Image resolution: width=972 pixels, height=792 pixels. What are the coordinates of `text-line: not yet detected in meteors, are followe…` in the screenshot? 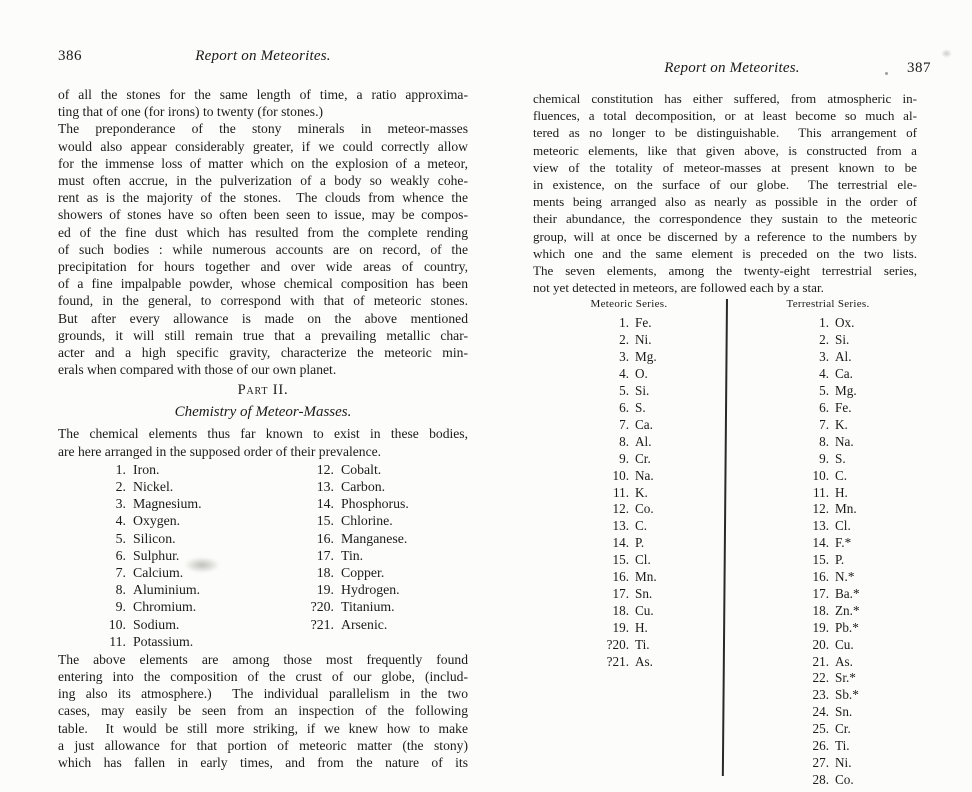 It's located at (678, 288).